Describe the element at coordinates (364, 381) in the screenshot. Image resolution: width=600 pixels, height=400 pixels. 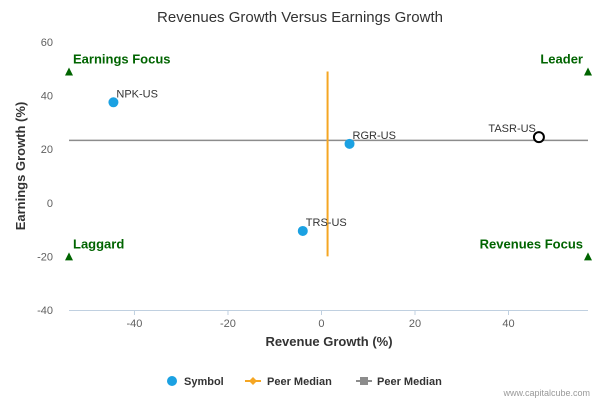
I see `legend-gray-square` at that location.